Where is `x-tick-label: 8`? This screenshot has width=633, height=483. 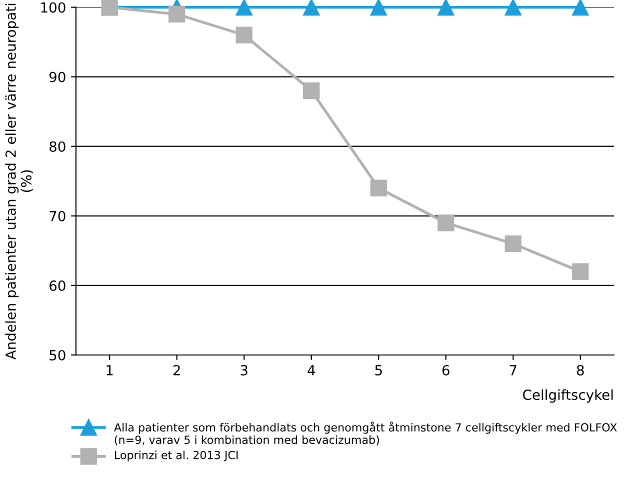 x-tick-label: 8 is located at coordinates (580, 370).